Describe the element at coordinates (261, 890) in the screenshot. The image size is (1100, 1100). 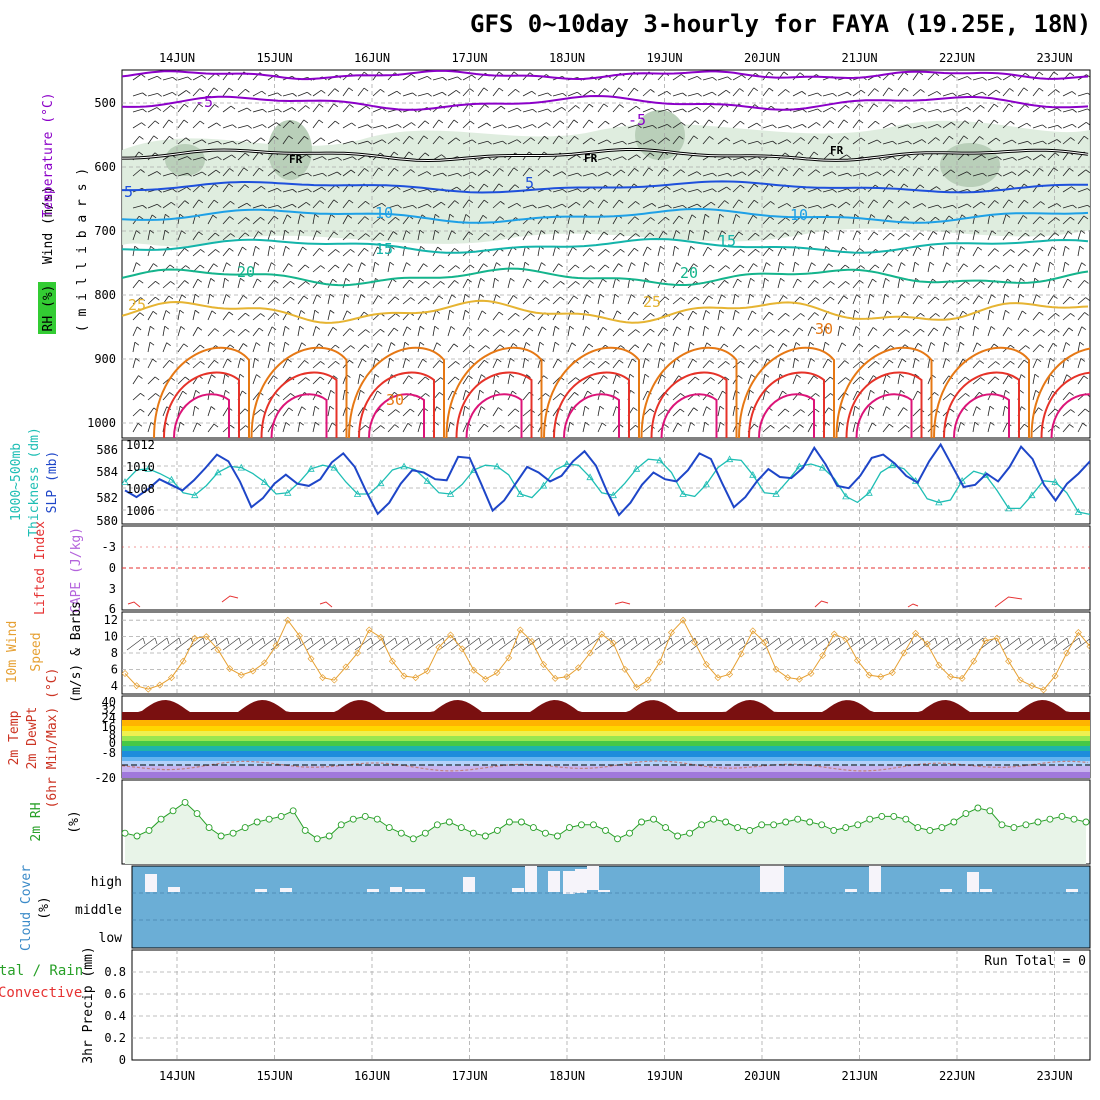
I see `cloud-gap` at that location.